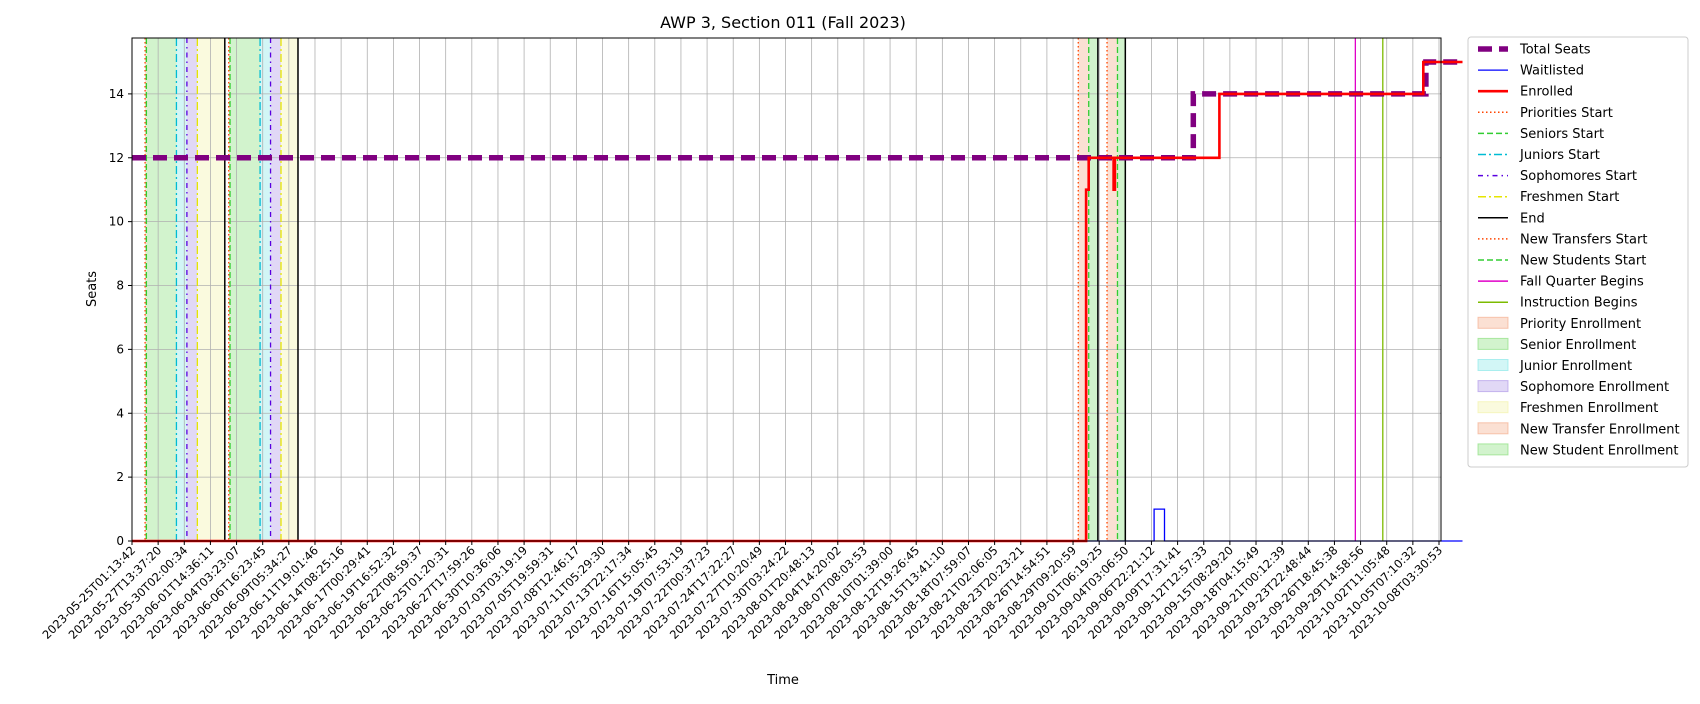  What do you see at coordinates (1589, 408) in the screenshot?
I see `legend-label: Freshmen Enrollment` at bounding box center [1589, 408].